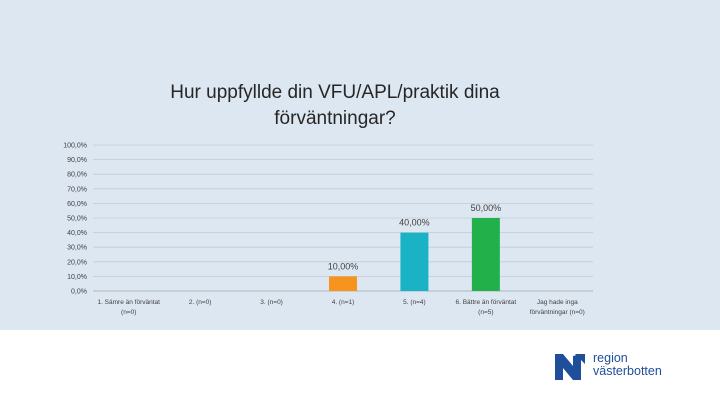 The height and width of the screenshot is (405, 720). Describe the element at coordinates (485, 312) in the screenshot. I see `x-category-label: (n=5)` at that location.